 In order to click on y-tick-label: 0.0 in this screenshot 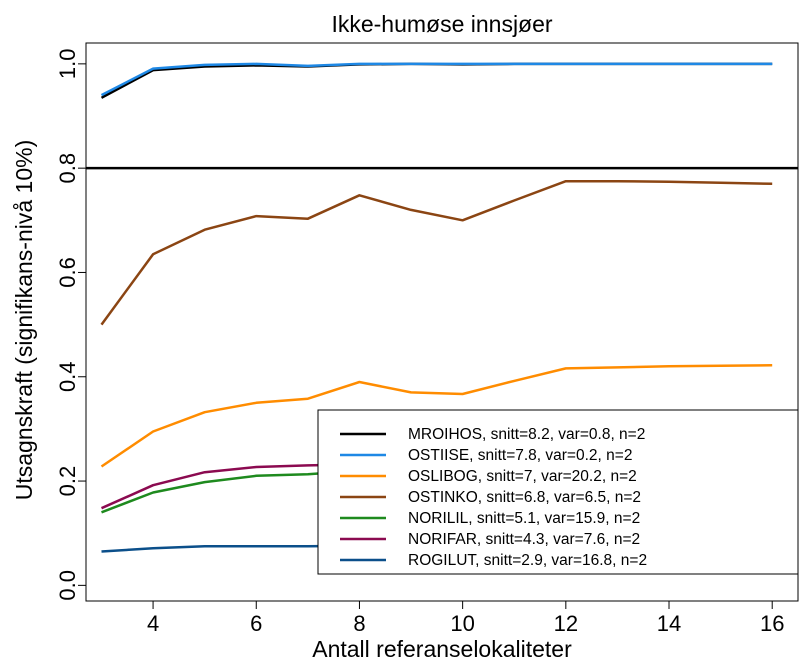, I will do `click(67, 585)`.